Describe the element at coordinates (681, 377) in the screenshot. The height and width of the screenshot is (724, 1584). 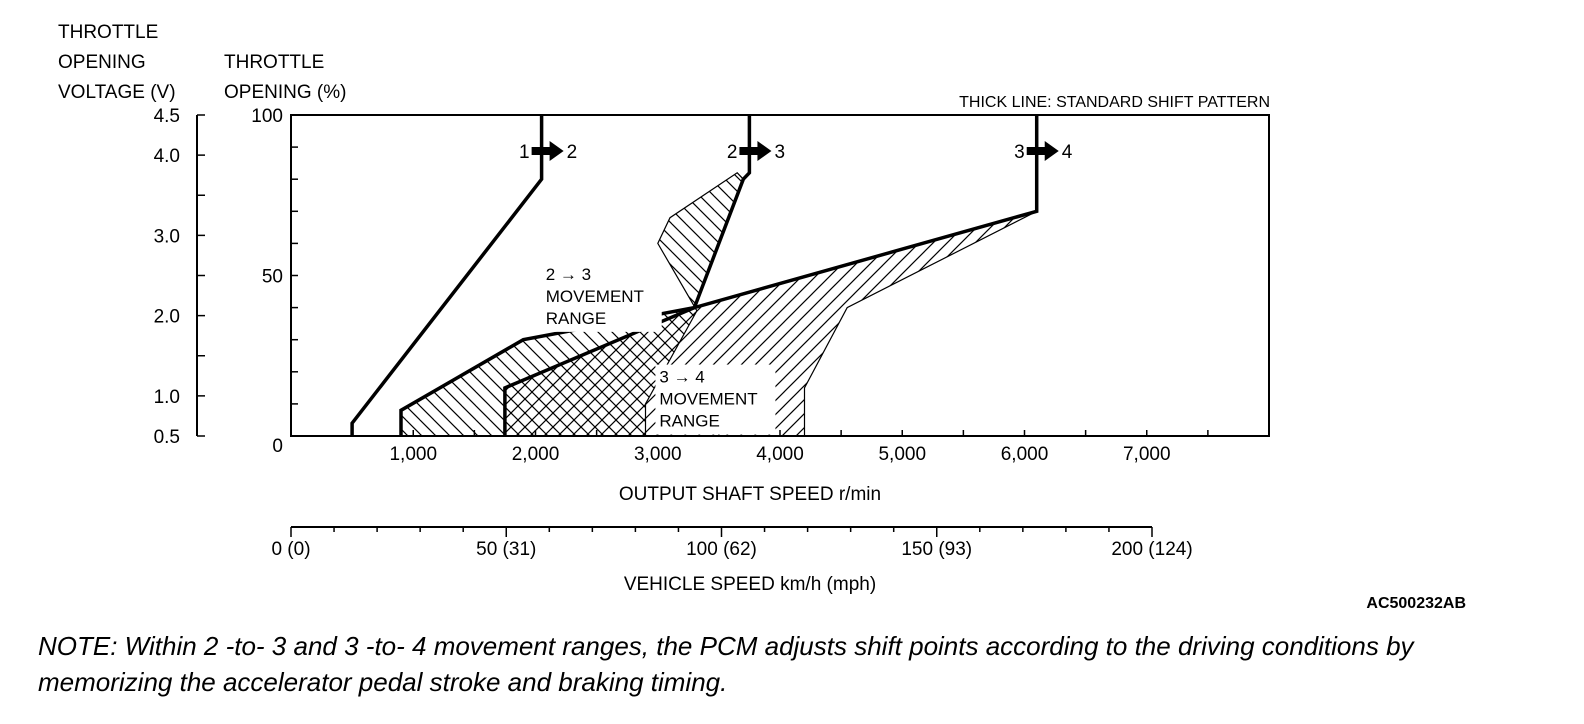
I see `range-label-line: 3 → 4` at that location.